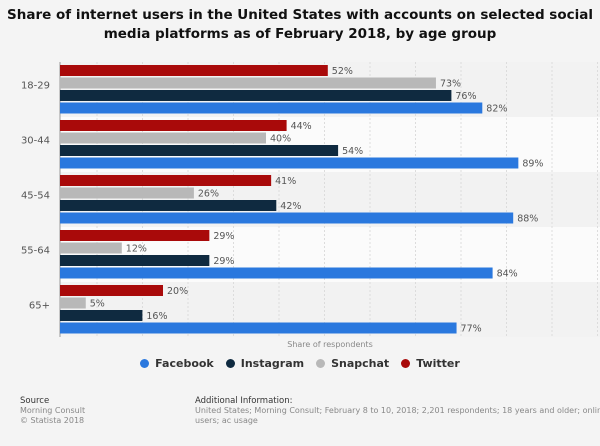  Describe the element at coordinates (184, 363) in the screenshot. I see `legend-label: Facebook` at that location.